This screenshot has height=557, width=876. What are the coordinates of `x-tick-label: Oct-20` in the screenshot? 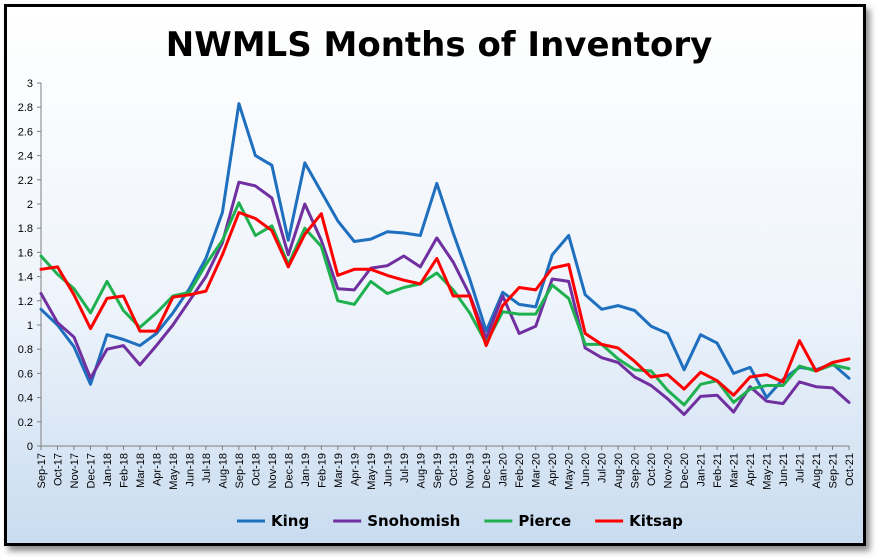 It's located at (652, 469).